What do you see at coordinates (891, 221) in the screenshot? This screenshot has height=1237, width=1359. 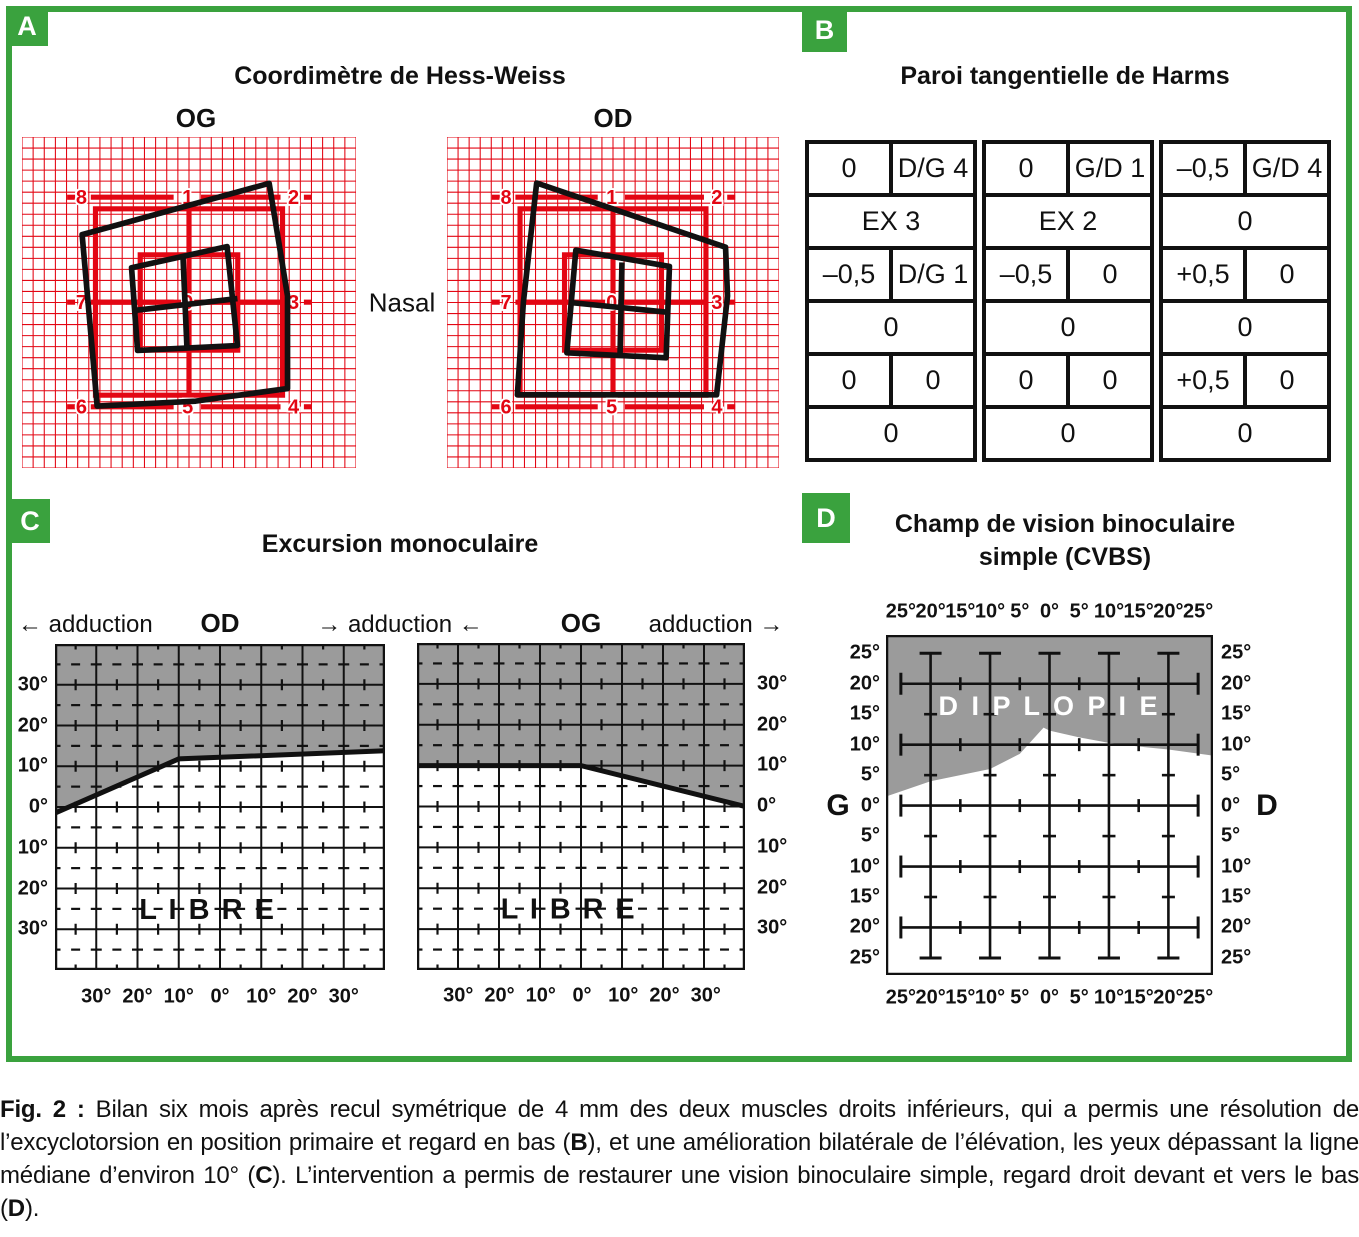 I see `harms-cell: EX 3` at bounding box center [891, 221].